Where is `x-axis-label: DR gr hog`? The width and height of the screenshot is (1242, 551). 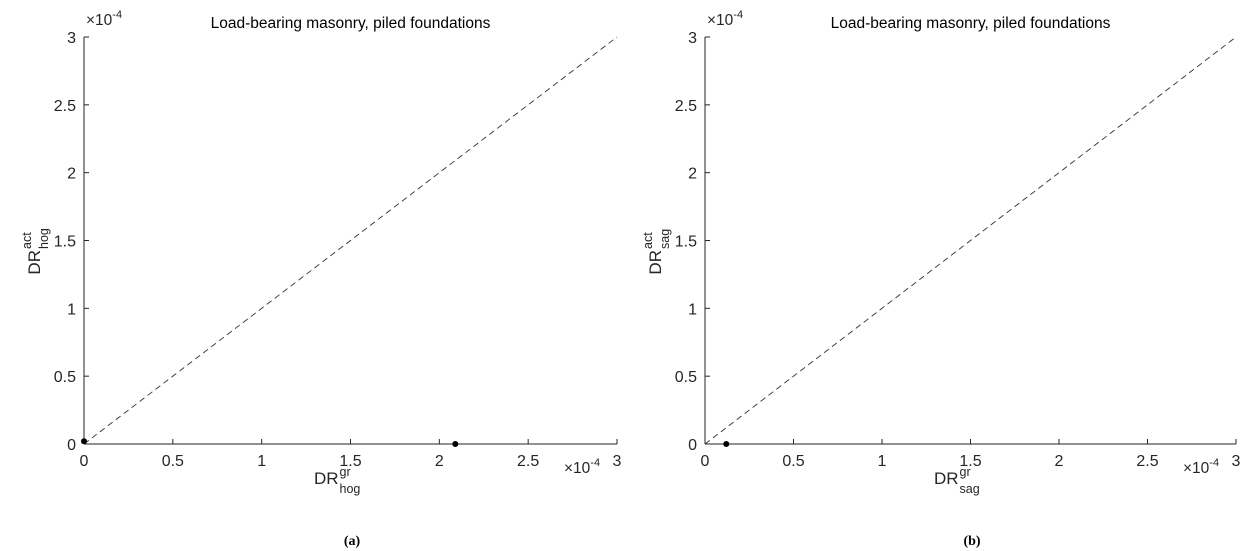
x-axis-label: DR gr hog is located at coordinates (337, 480).